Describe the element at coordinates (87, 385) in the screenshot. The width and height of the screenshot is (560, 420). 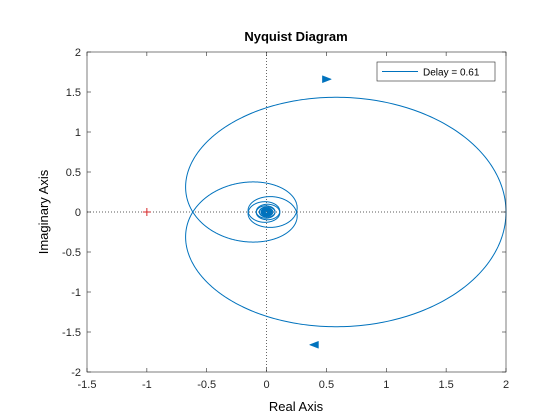
I see `x-tick-label: -1.5` at that location.